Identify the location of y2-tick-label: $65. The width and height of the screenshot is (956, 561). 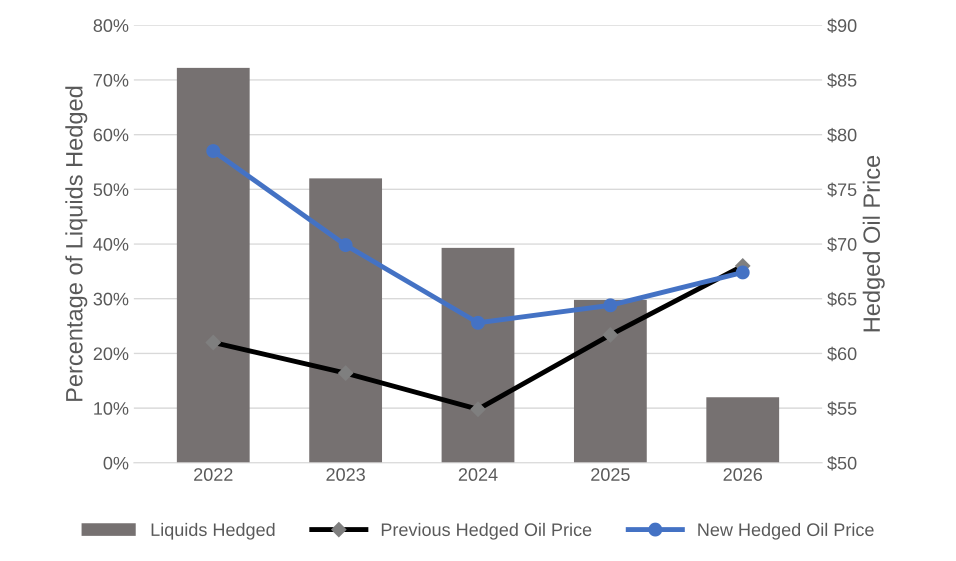
(841, 299).